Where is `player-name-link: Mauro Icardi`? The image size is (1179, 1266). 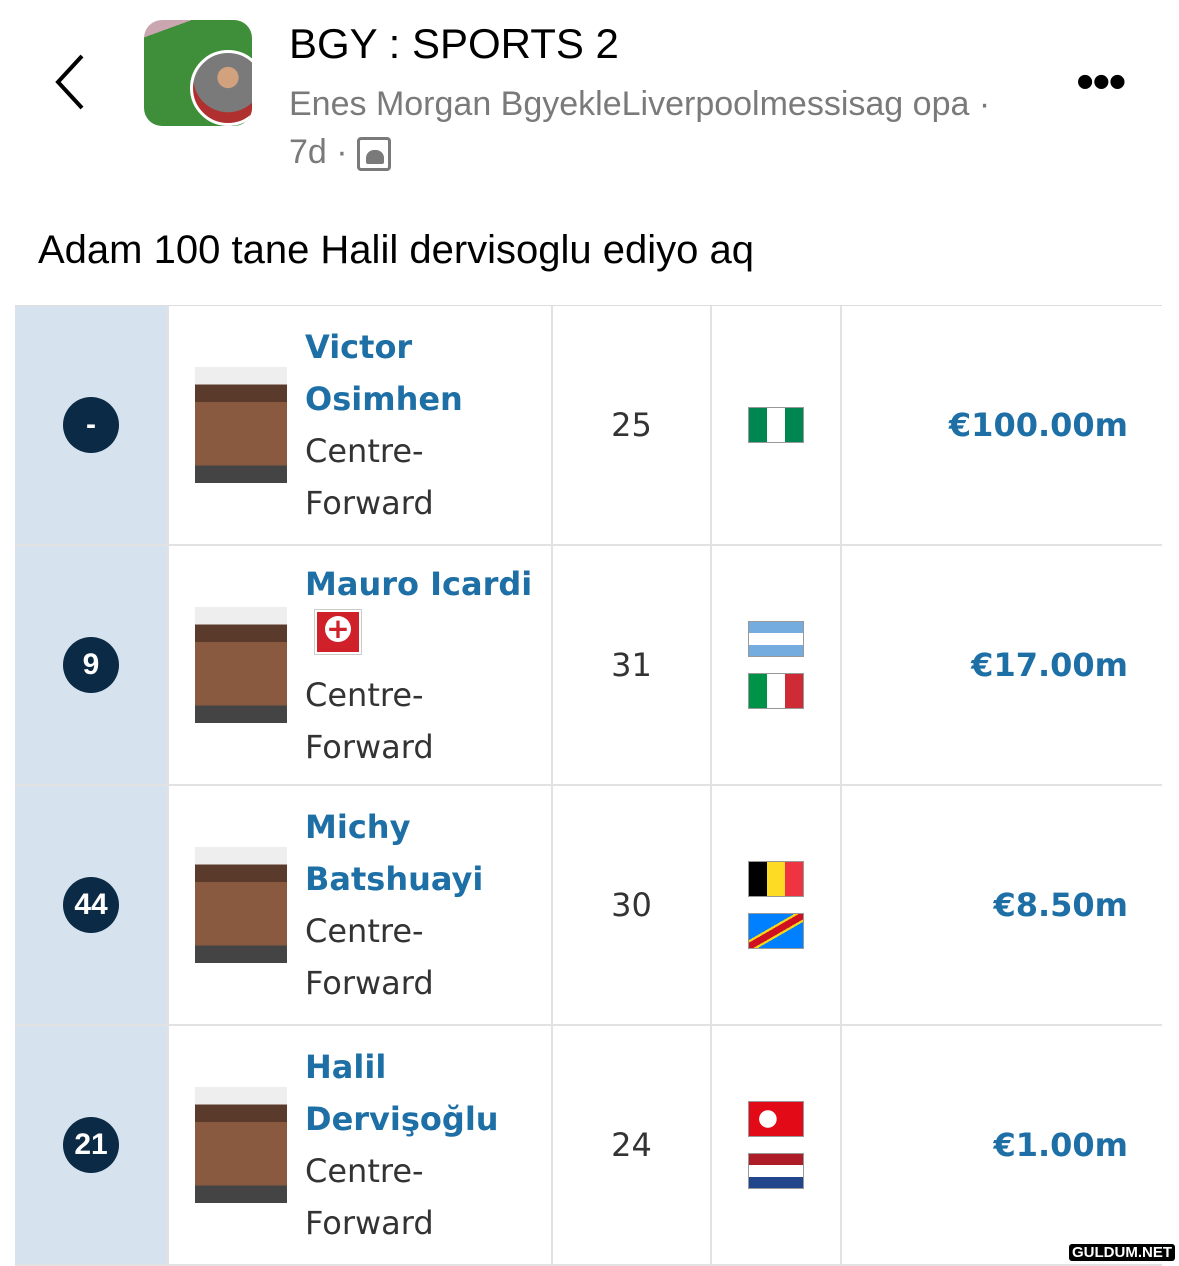 player-name-link: Mauro Icardi is located at coordinates (420, 613).